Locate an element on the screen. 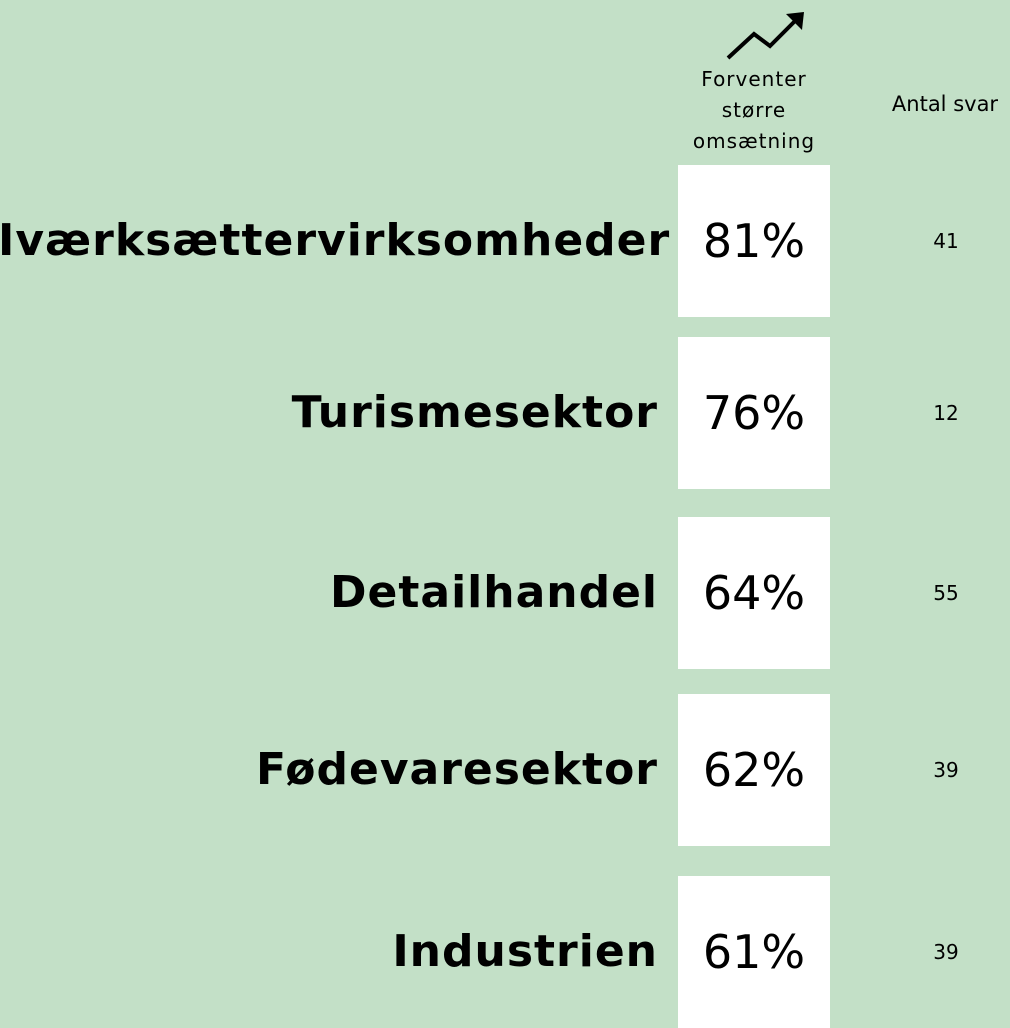  row-label: Iværksættervirksomheder is located at coordinates (335, 240).